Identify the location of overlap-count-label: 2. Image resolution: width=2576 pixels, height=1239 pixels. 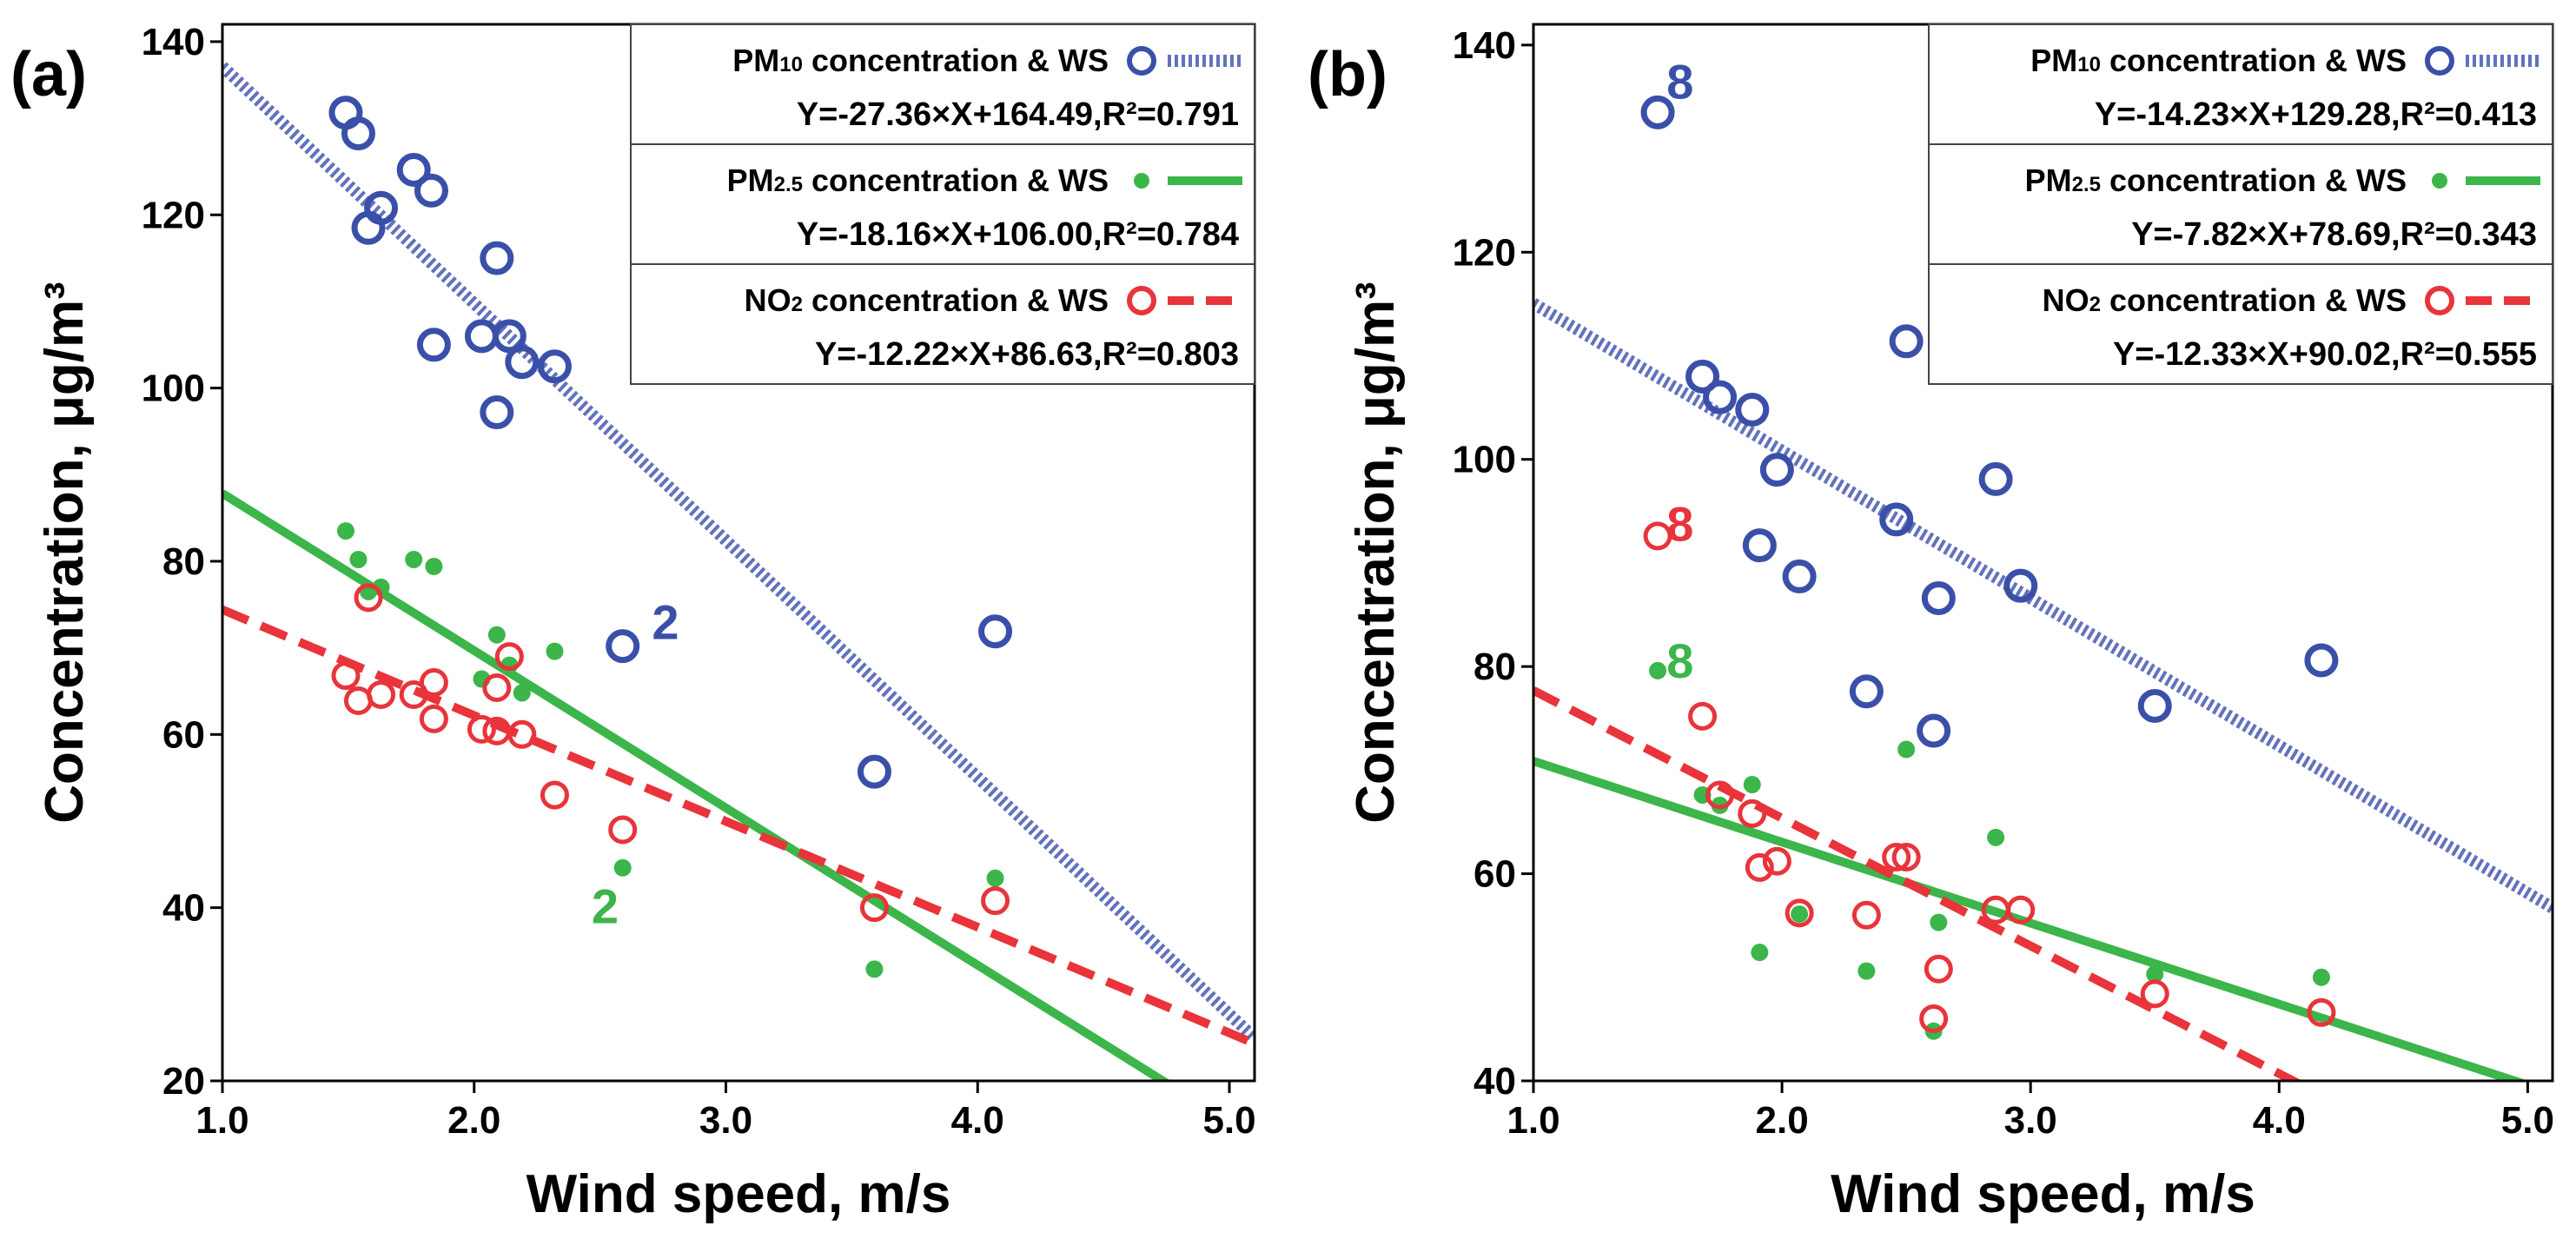
(605, 906).